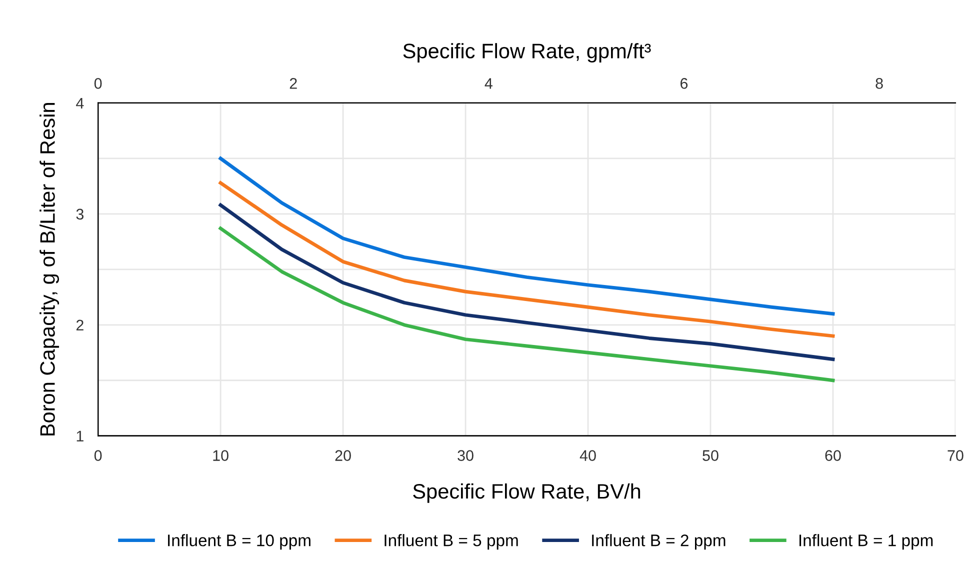 Image resolution: width=971 pixels, height=569 pixels. I want to click on y-axis-title: Boron Capacity, g of B/Liter of Resin, so click(50, 269).